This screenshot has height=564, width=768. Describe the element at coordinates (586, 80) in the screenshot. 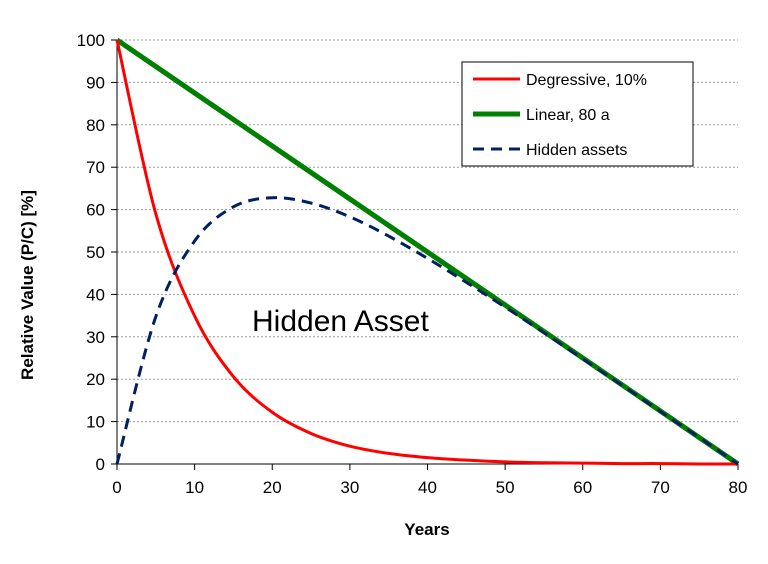

I see `legend-label: Degressive, 10%` at that location.